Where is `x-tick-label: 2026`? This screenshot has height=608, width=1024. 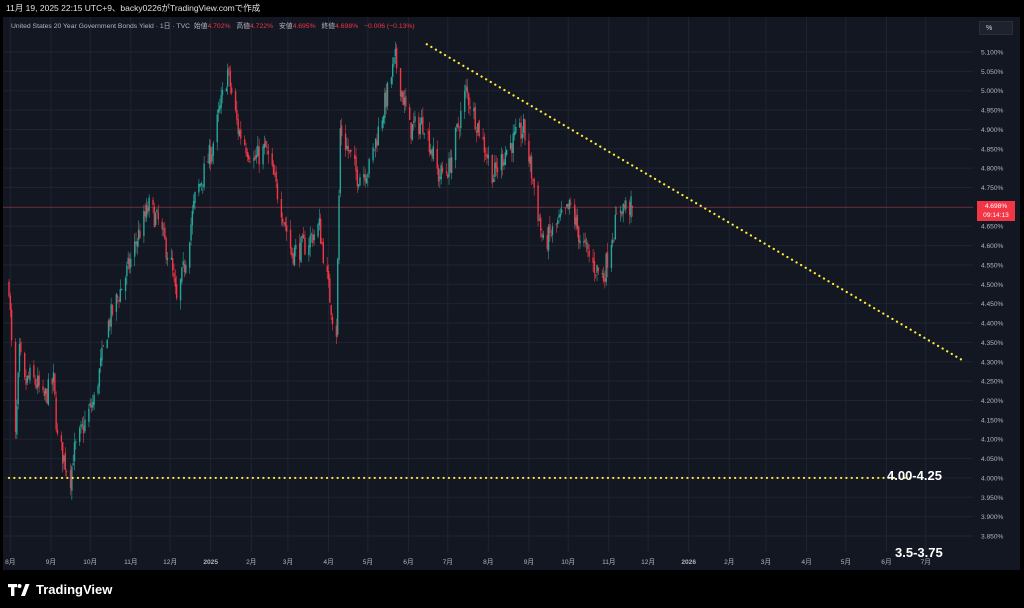
x-tick-label: 2026 is located at coordinates (688, 562).